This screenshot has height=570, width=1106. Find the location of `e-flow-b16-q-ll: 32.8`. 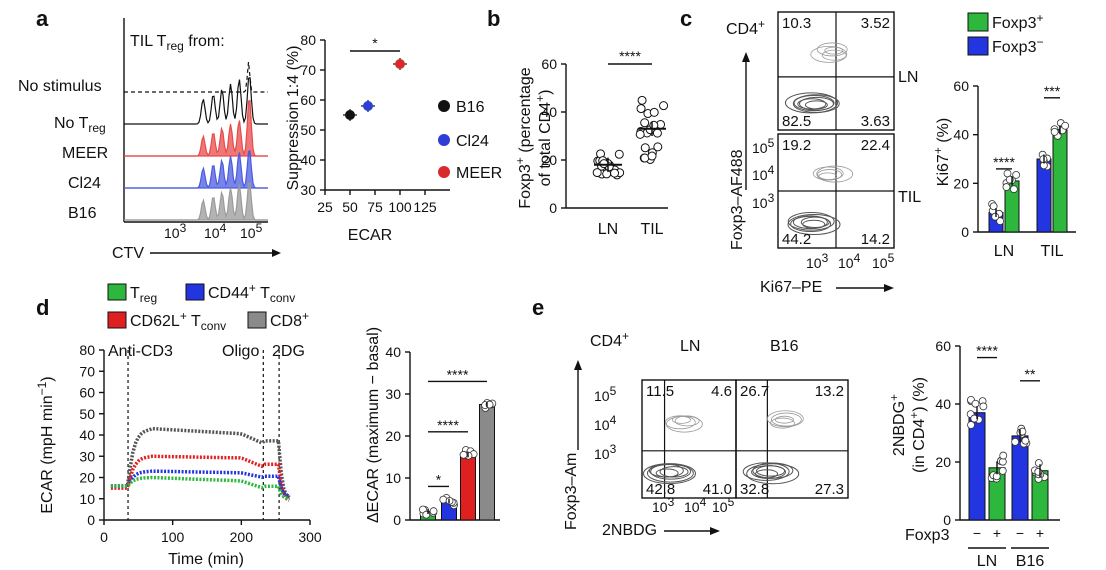

e-flow-b16-q-ll: 32.8 is located at coordinates (754, 489).